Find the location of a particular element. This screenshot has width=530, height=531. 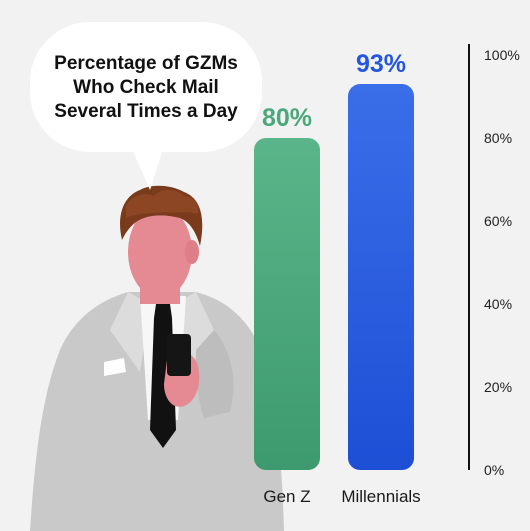

bar-millennials is located at coordinates (381, 277).